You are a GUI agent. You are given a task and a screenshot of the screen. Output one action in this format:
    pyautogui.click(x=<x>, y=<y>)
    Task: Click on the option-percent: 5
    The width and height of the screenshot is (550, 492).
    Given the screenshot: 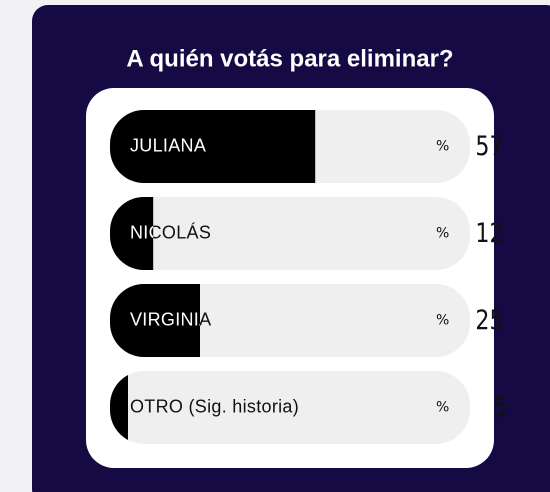 What is the action you would take?
    pyautogui.click(x=500, y=407)
    